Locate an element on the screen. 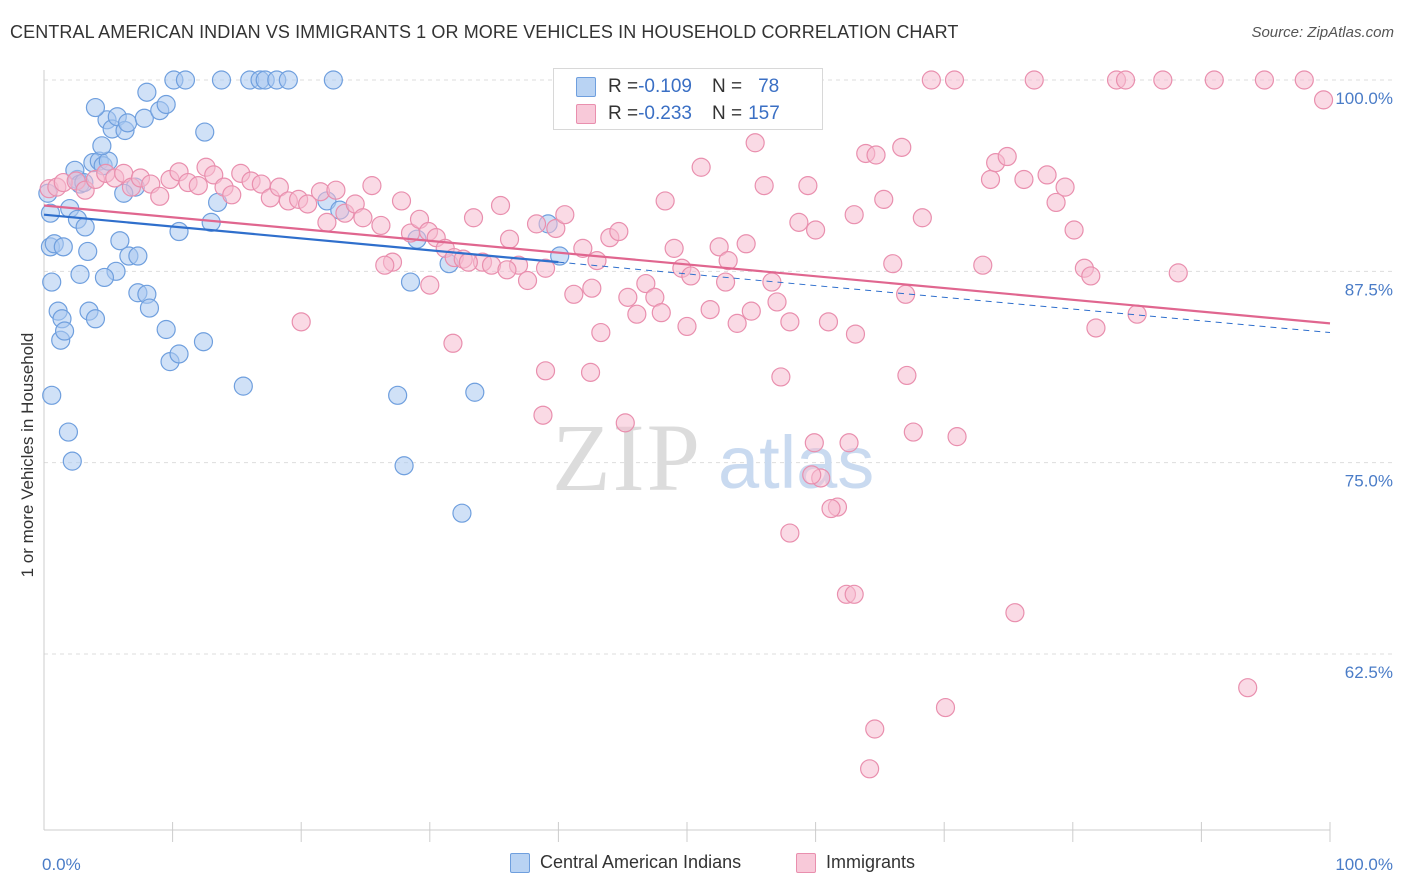 Image resolution: width=1406 pixels, height=892 pixels. legend-row-blue: R = -0.109 N = 78 is located at coordinates (677, 87).